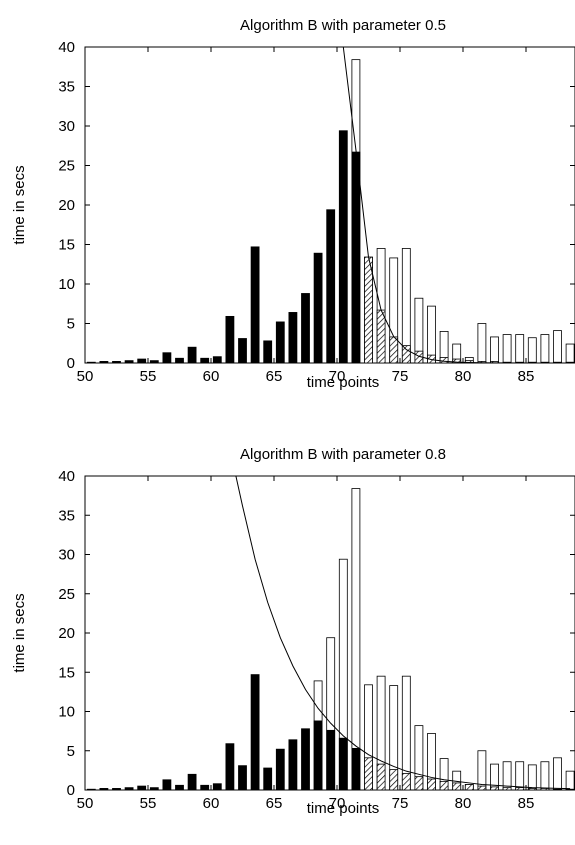 This screenshot has height=845, width=575. Describe the element at coordinates (66, 555) in the screenshot. I see `y-tick-label: 30` at that location.